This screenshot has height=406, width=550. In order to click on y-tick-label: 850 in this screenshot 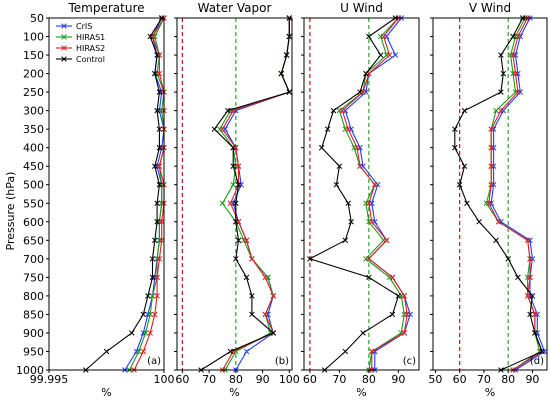, I will do `click(33, 314)`.